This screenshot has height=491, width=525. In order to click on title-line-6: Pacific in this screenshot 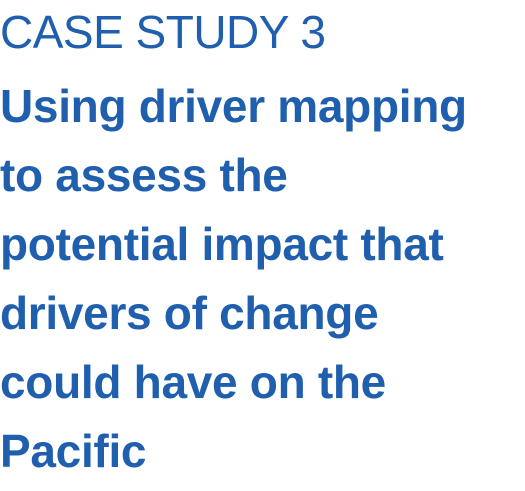, I will do `click(73, 451)`.